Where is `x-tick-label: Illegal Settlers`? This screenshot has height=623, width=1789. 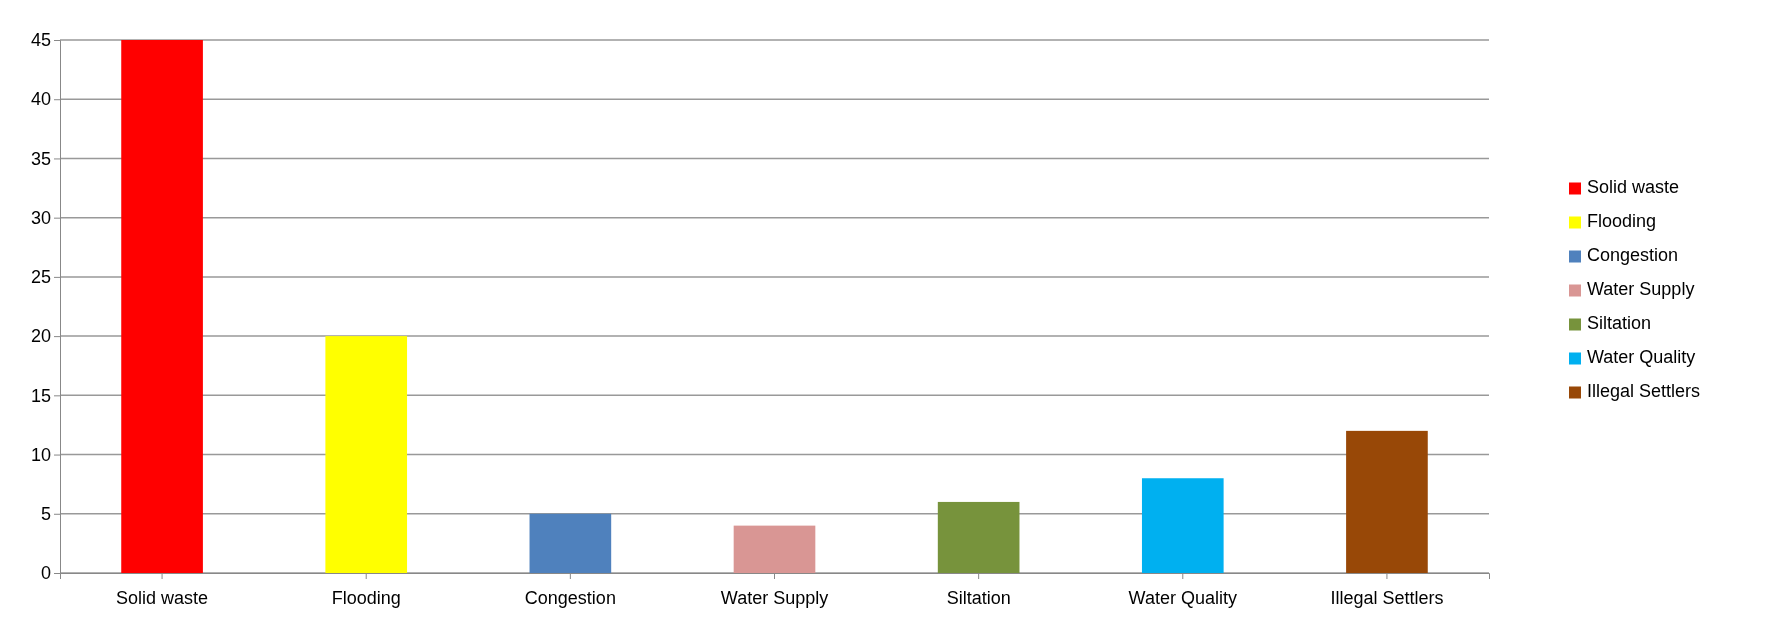
x-tick-label: Illegal Settlers is located at coordinates (1387, 597).